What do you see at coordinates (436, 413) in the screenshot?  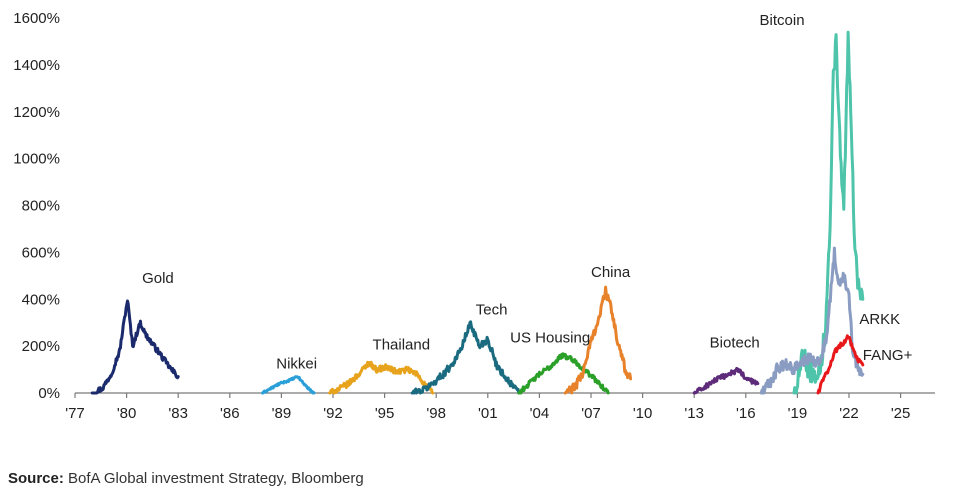 I see `x-tick-label: '98` at bounding box center [436, 413].